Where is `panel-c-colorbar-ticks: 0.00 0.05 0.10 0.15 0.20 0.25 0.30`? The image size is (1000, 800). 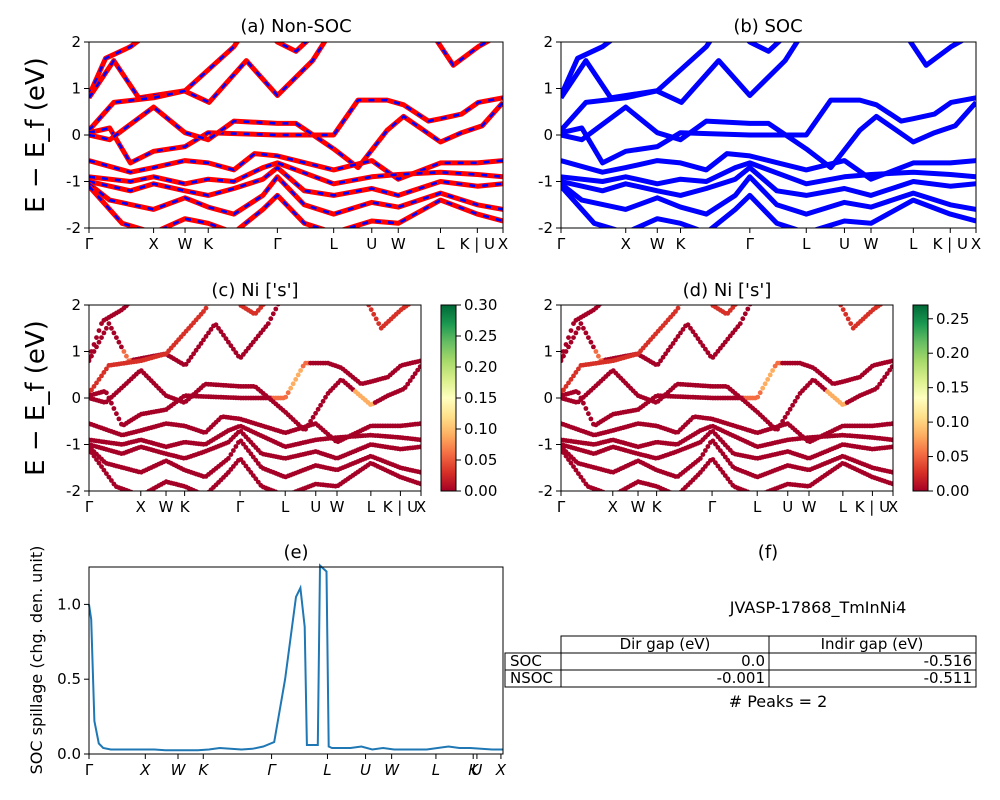
panel-c-colorbar-ticks: 0.00 0.05 0.10 0.15 0.20 0.25 0.30 is located at coordinates (476, 398).